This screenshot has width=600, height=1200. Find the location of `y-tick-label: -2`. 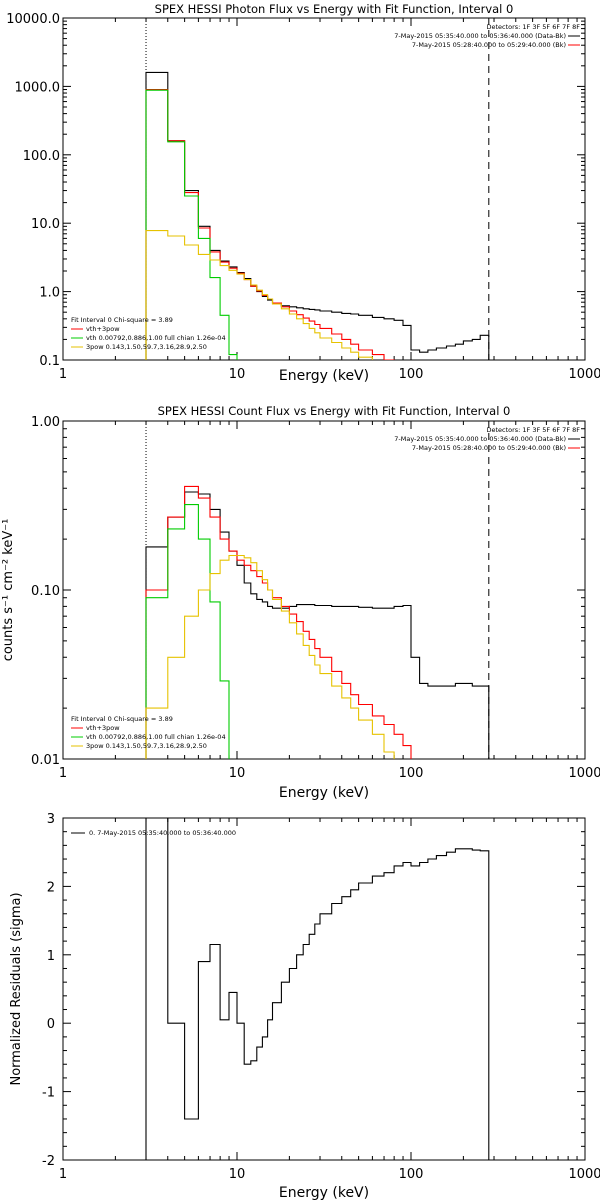

y-tick-label: -2 is located at coordinates (48, 1161).